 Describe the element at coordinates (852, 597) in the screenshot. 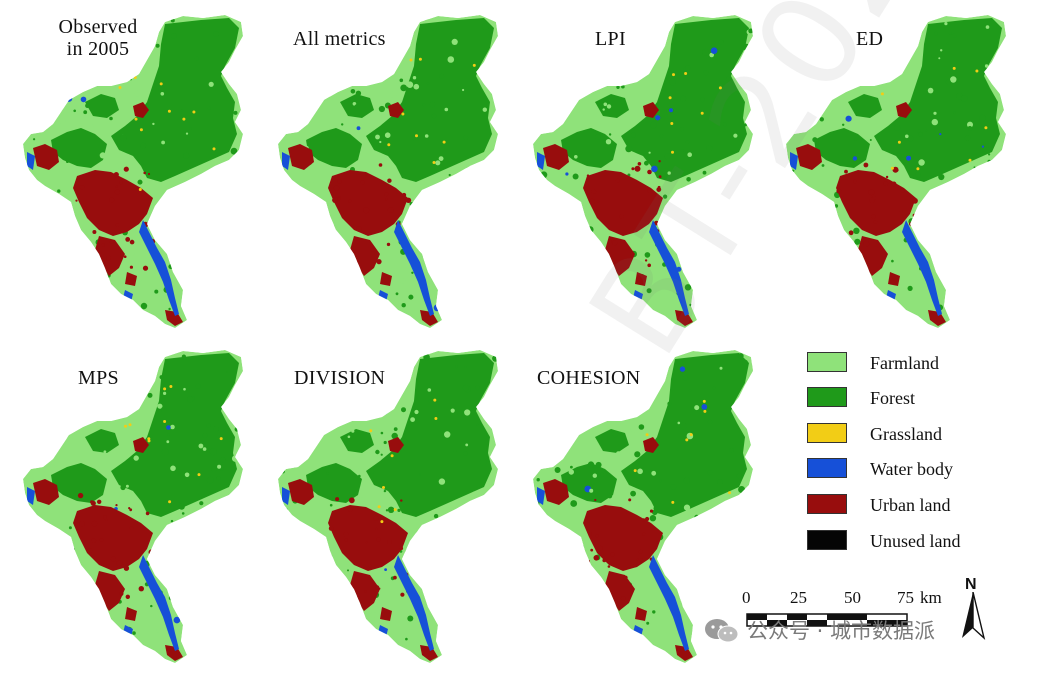

I see `scale-tick-50: 50` at that location.